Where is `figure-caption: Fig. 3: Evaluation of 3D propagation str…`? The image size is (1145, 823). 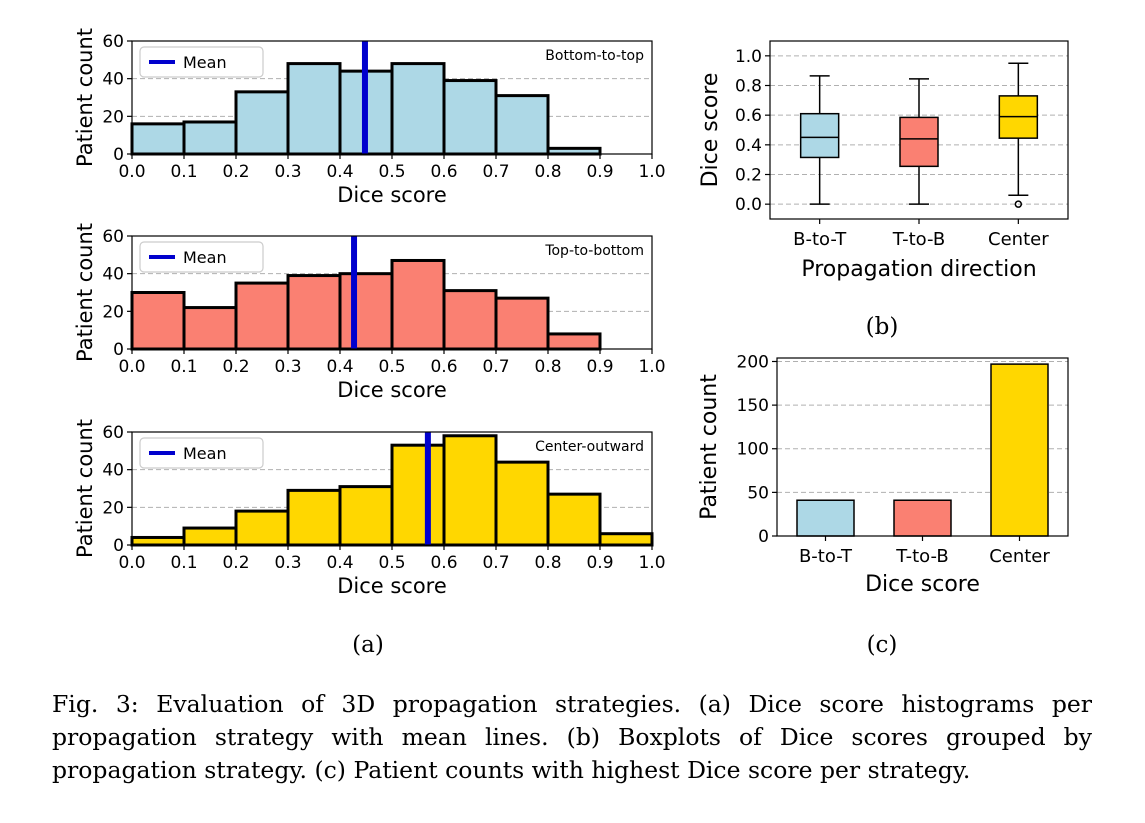 figure-caption: Fig. 3: Evaluation of 3D propagation str… is located at coordinates (572, 737).